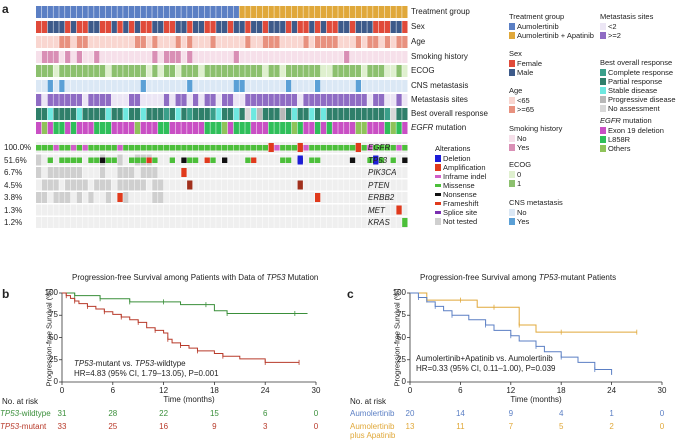  I want to click on track-label: Smoking history, so click(439, 56).